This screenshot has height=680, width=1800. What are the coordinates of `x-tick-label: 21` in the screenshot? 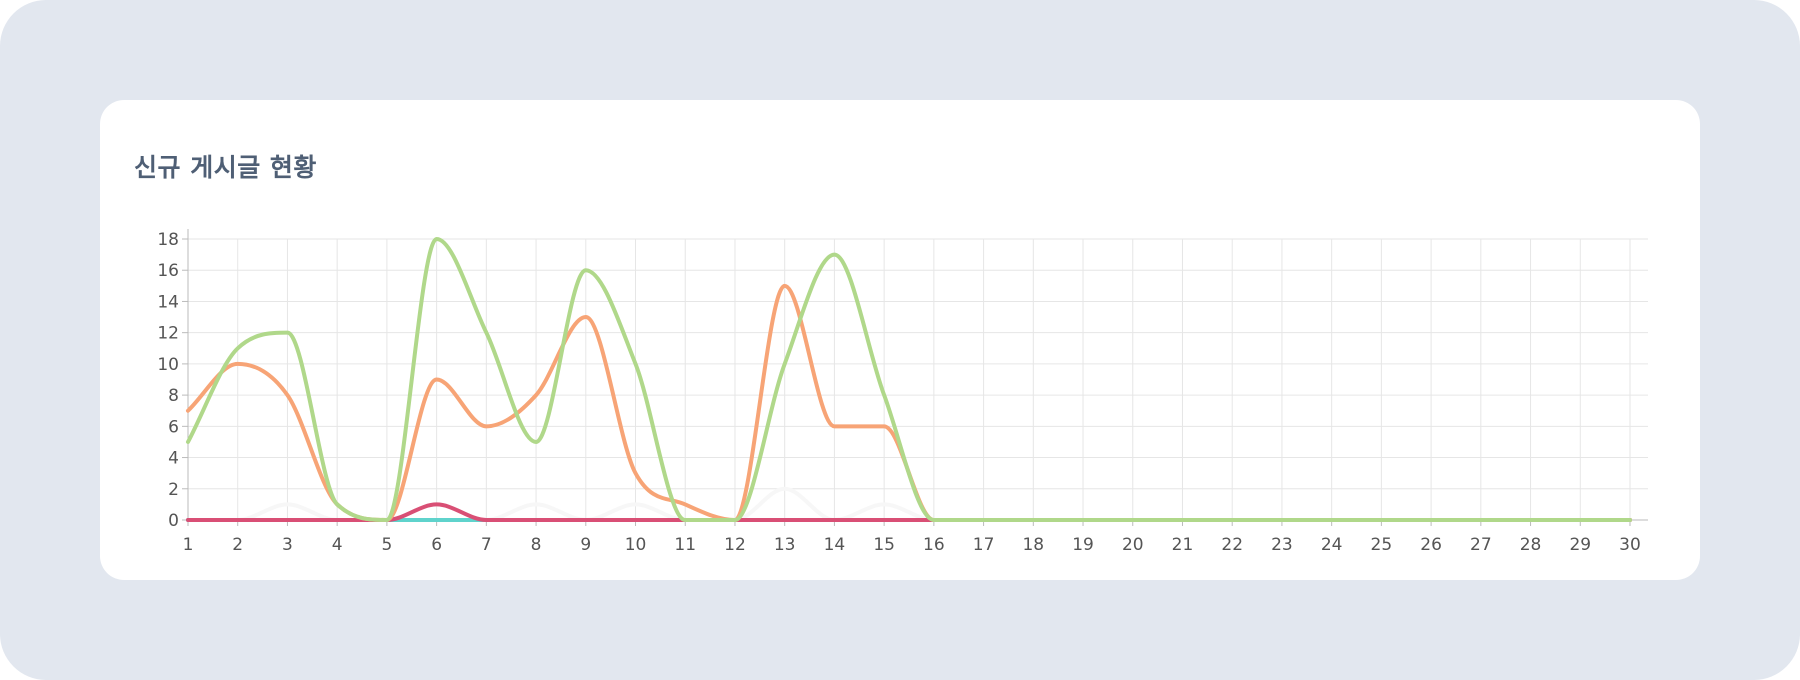 It's located at (1183, 545).